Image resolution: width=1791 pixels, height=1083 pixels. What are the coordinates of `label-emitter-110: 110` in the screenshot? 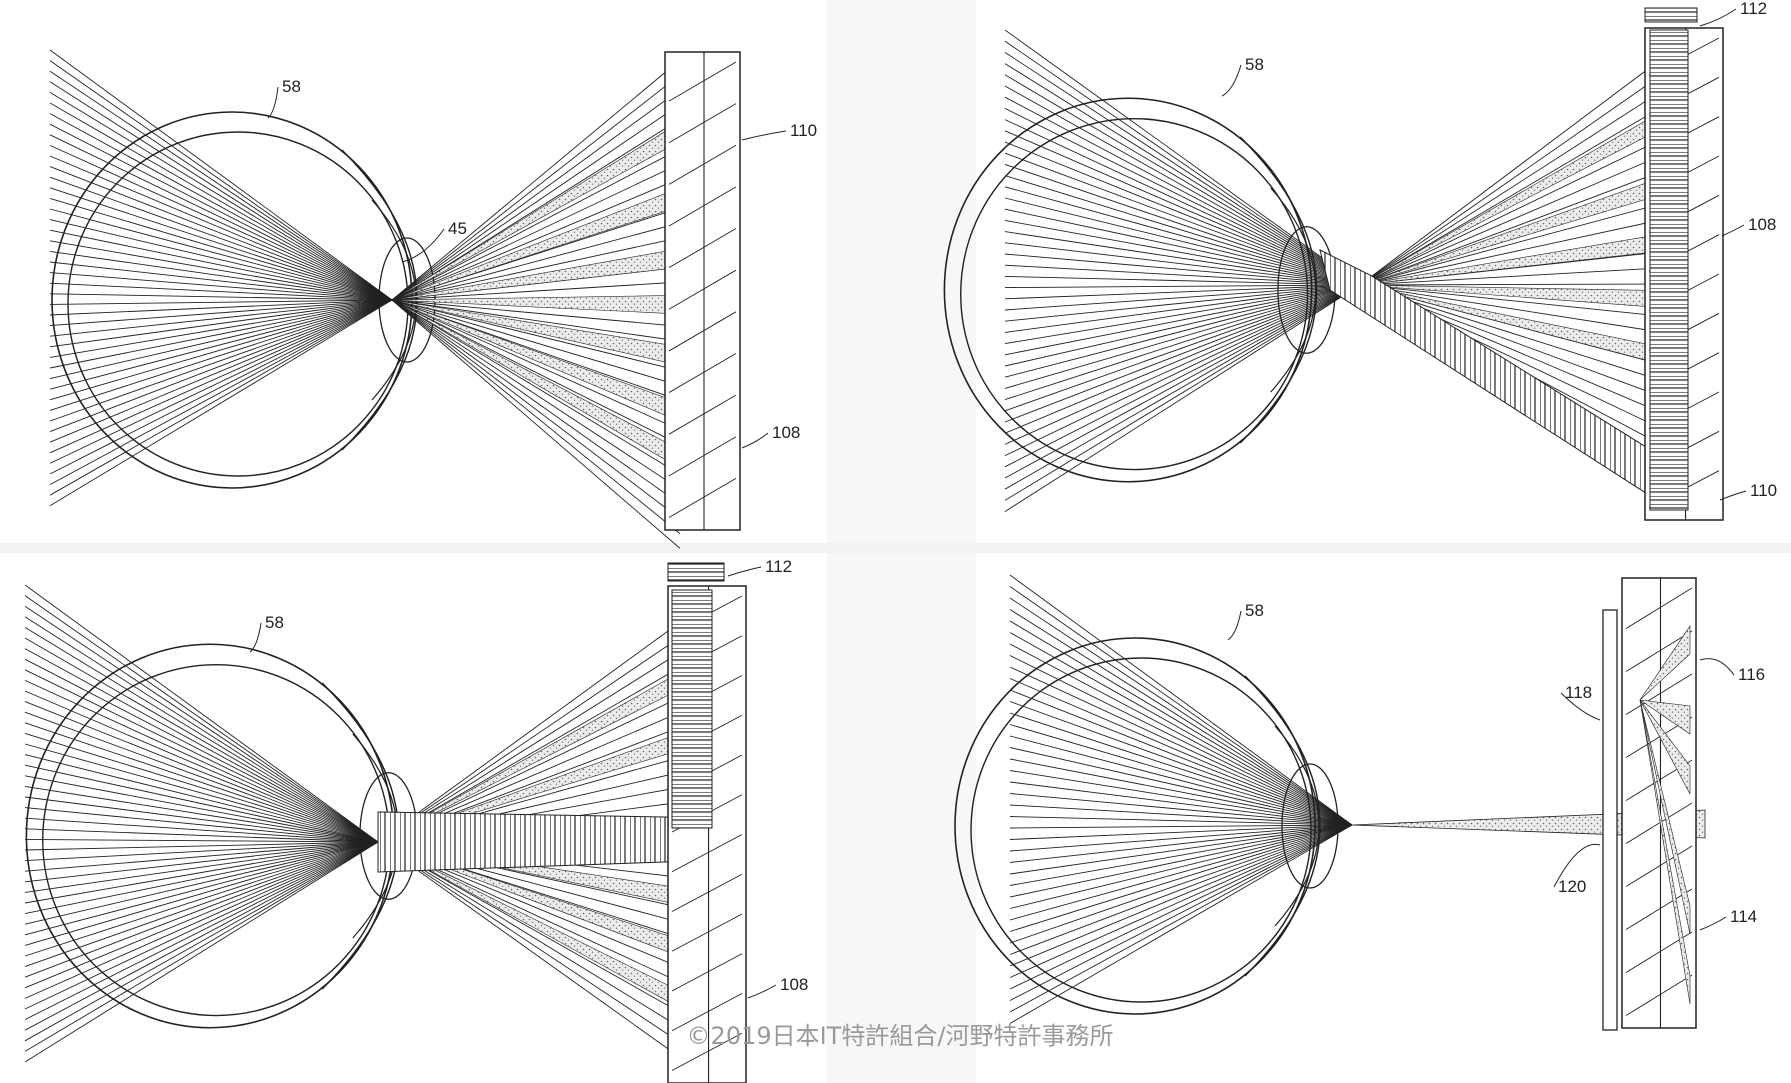 It's located at (1763, 490).